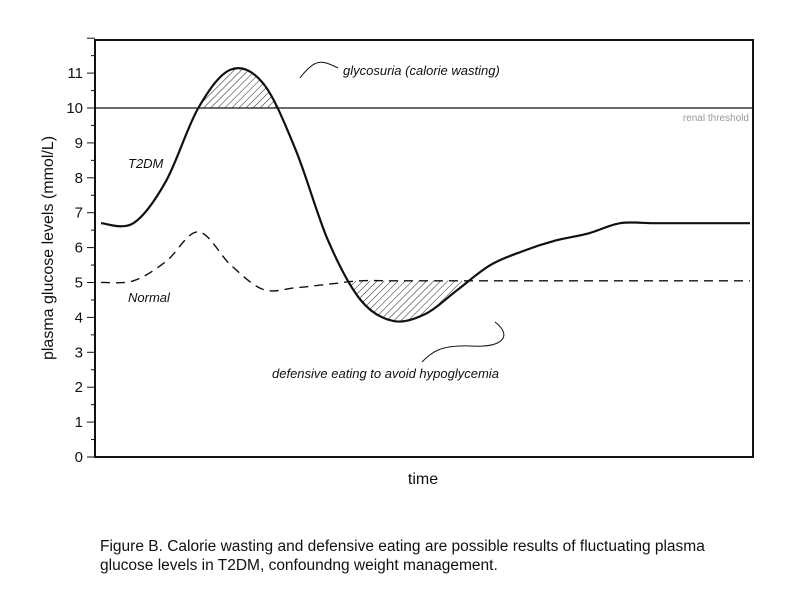  What do you see at coordinates (75, 73) in the screenshot?
I see `y-tick-label: 11` at bounding box center [75, 73].